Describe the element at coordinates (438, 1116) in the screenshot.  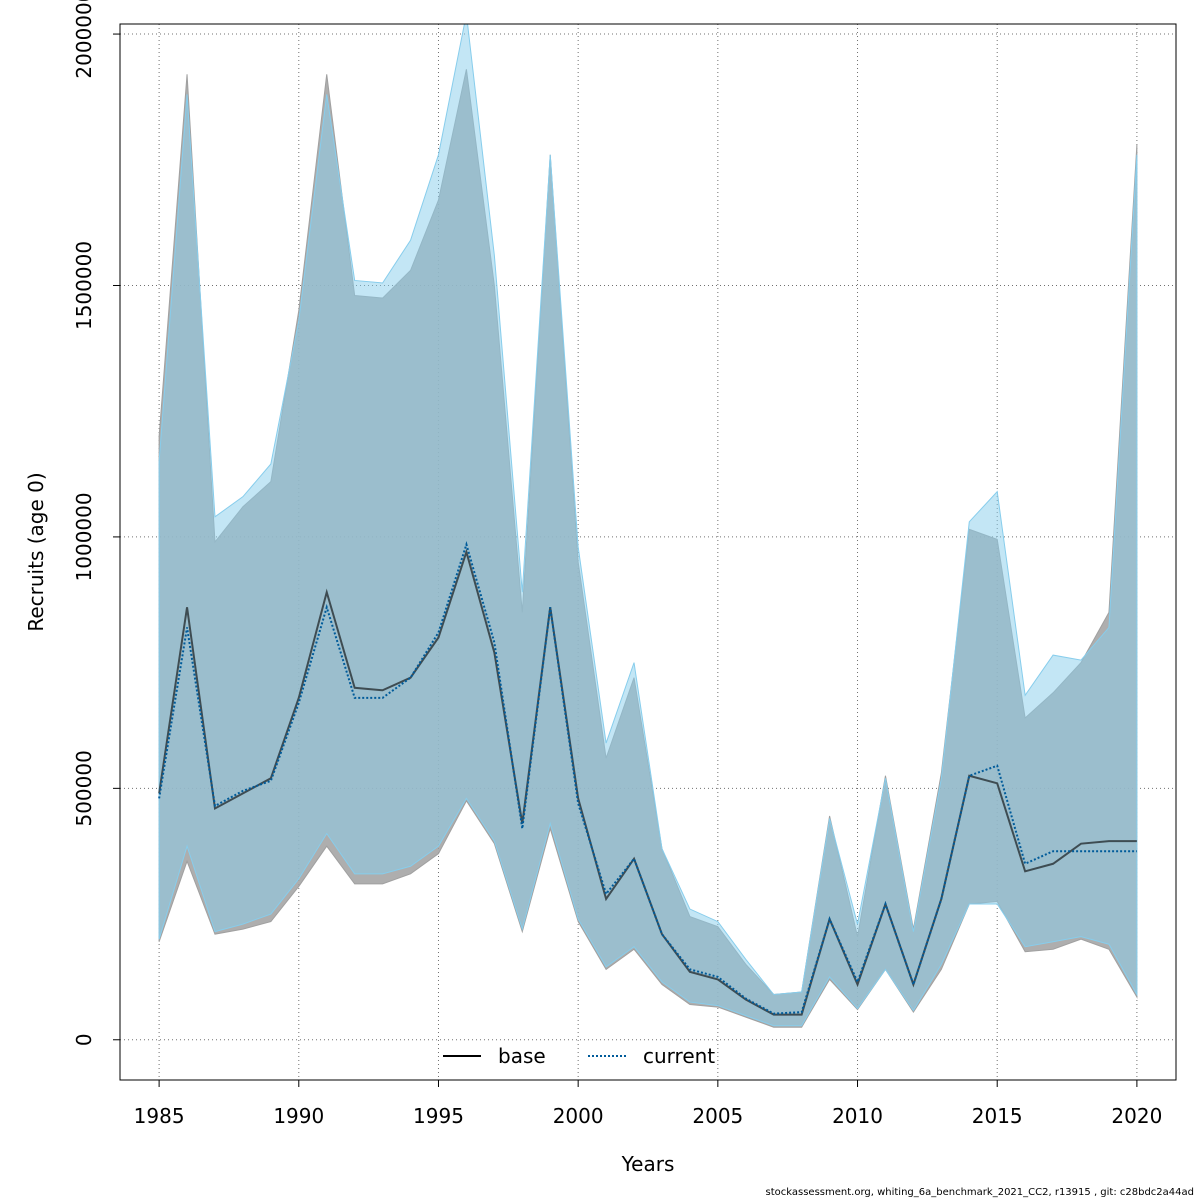
I see `x-tick-label: 1995` at that location.